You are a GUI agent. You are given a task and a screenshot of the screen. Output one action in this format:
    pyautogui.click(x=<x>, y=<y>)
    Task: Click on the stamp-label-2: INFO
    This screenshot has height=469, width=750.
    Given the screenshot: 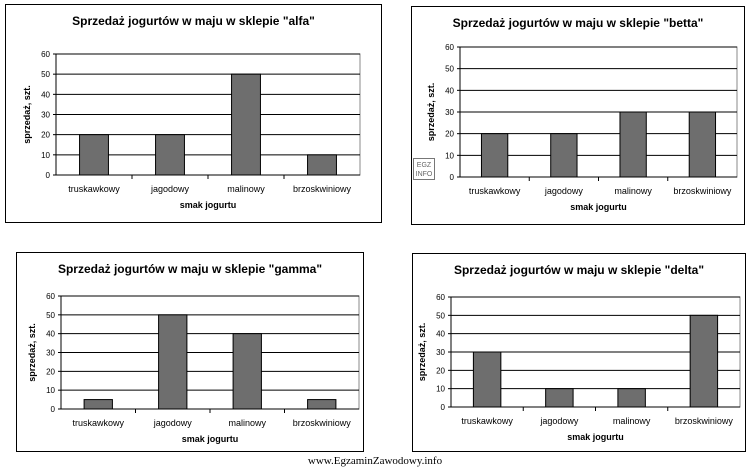 What is the action you would take?
    pyautogui.click(x=424, y=174)
    